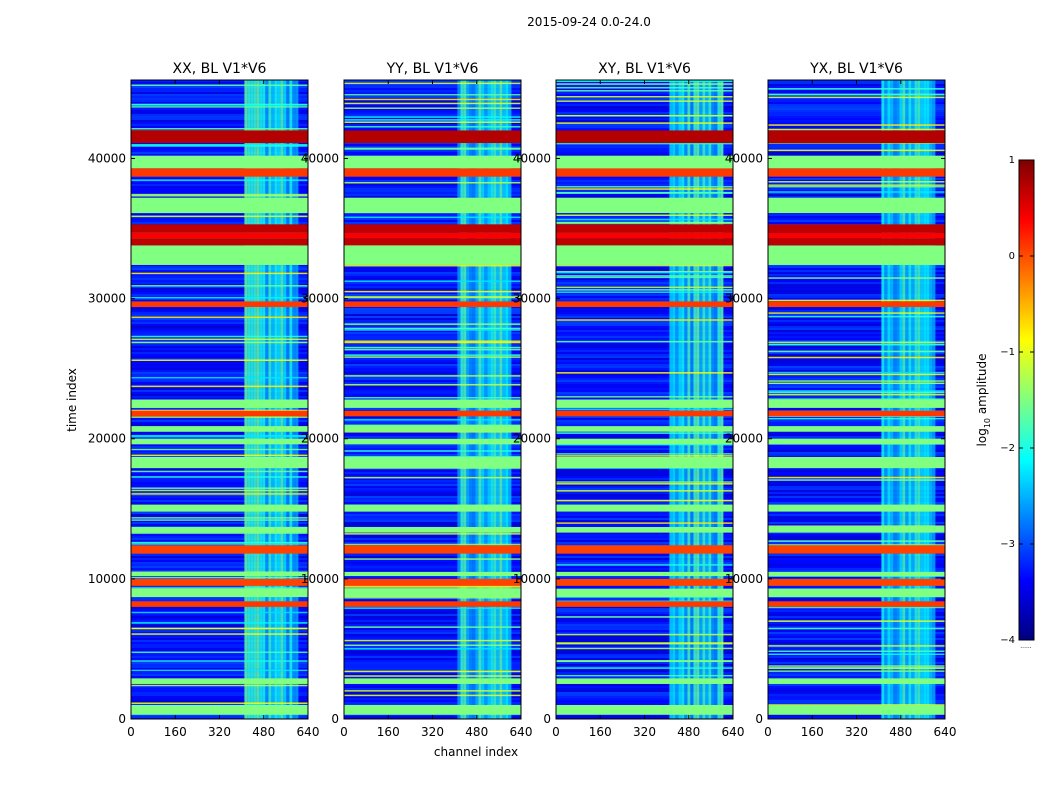  What do you see at coordinates (856, 399) in the screenshot?
I see `heatmap-image` at bounding box center [856, 399].